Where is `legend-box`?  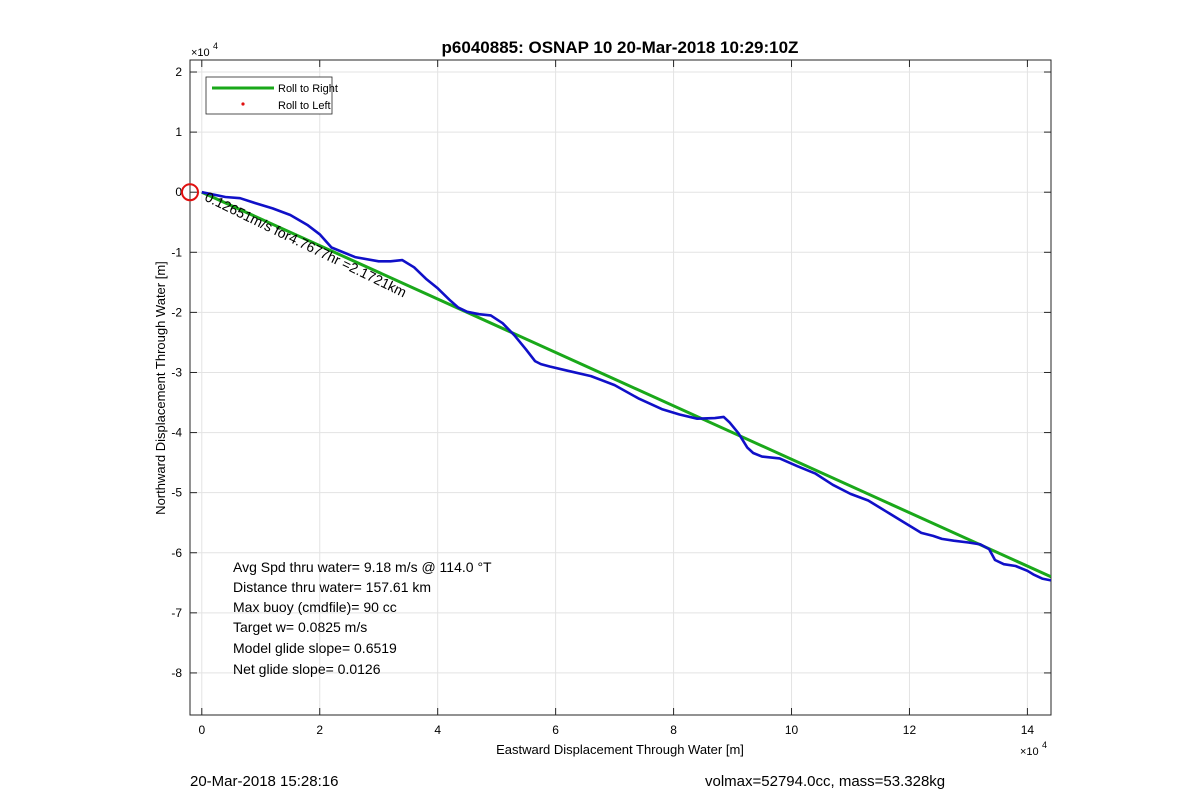 legend-box is located at coordinates (269, 95).